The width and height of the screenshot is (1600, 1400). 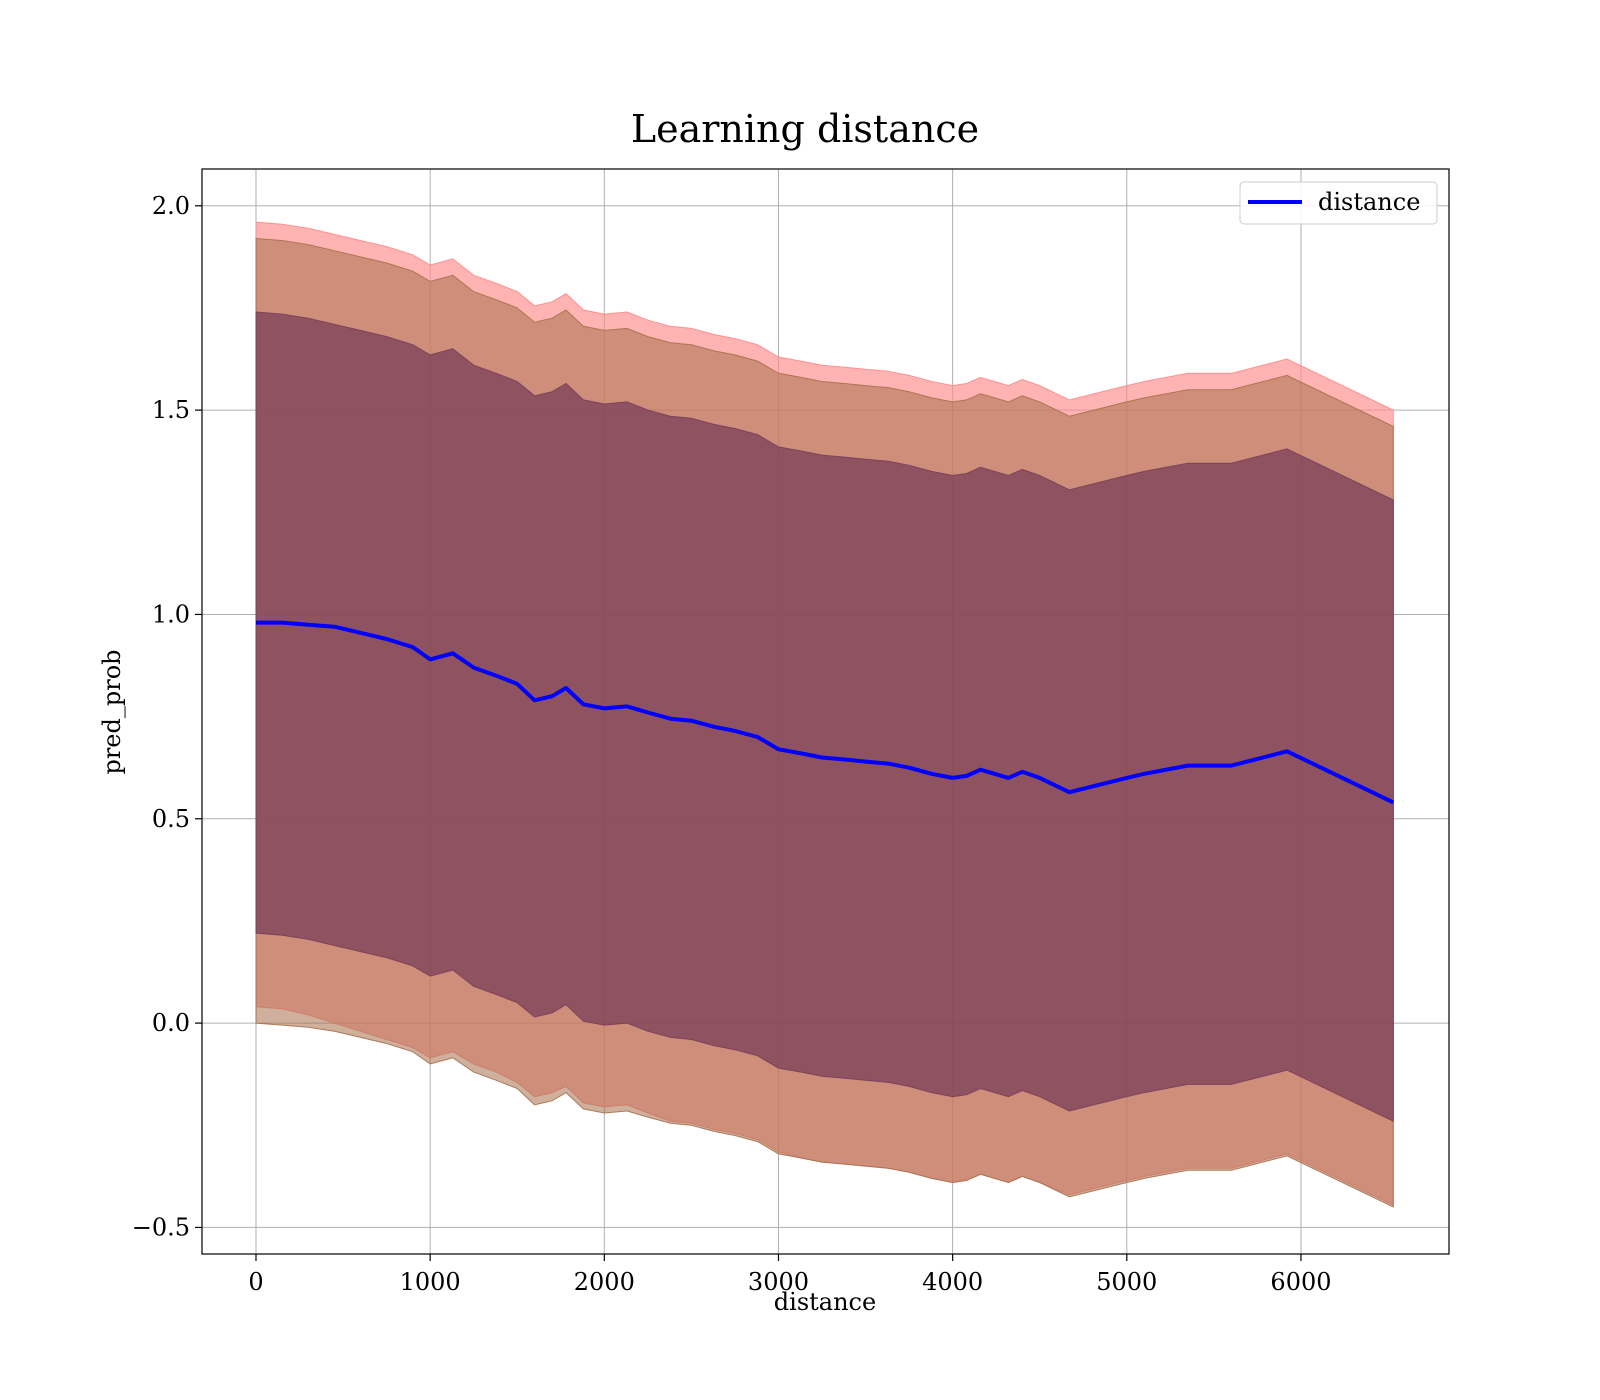 What do you see at coordinates (171, 614) in the screenshot?
I see `y-tick-label: 1.0` at bounding box center [171, 614].